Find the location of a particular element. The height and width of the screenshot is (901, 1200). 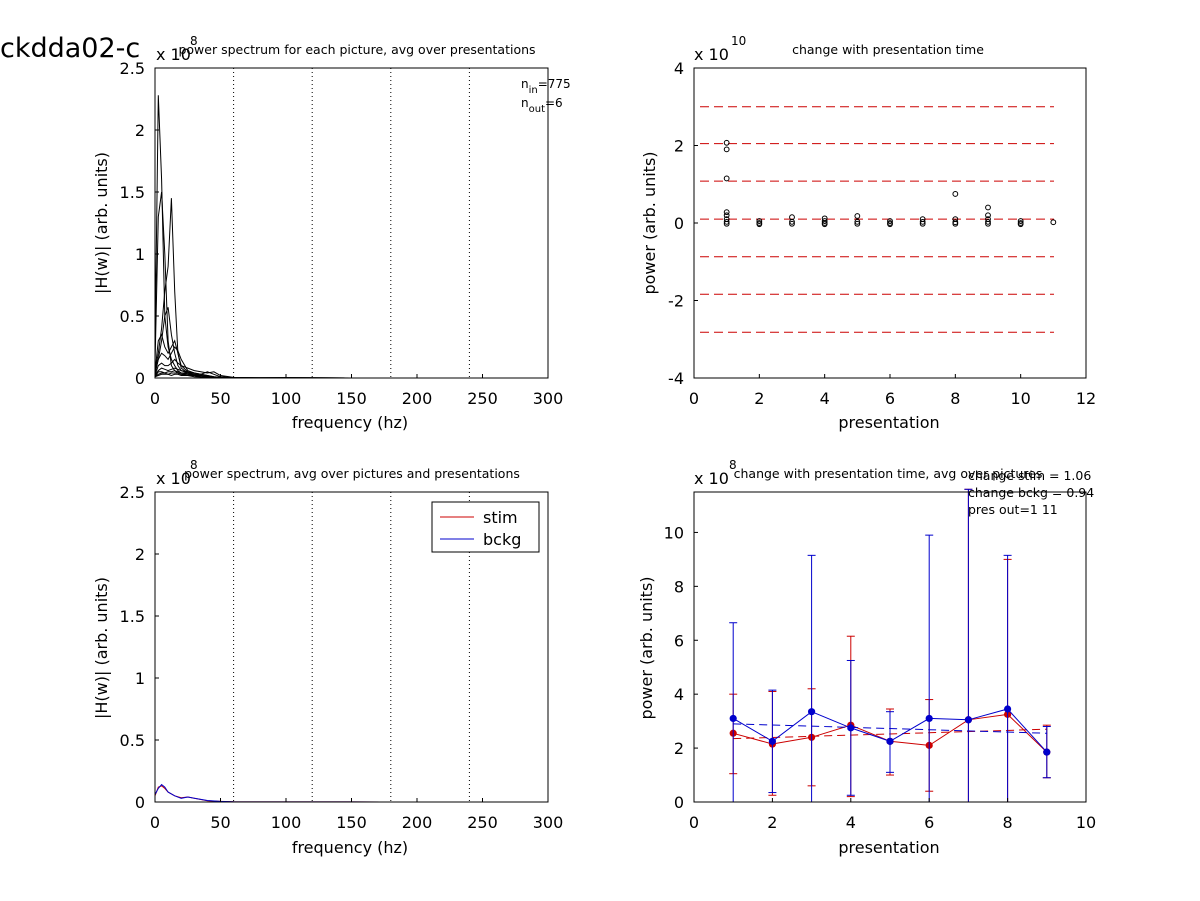

p3-x-tick-label: 250 is located at coordinates (482, 822).